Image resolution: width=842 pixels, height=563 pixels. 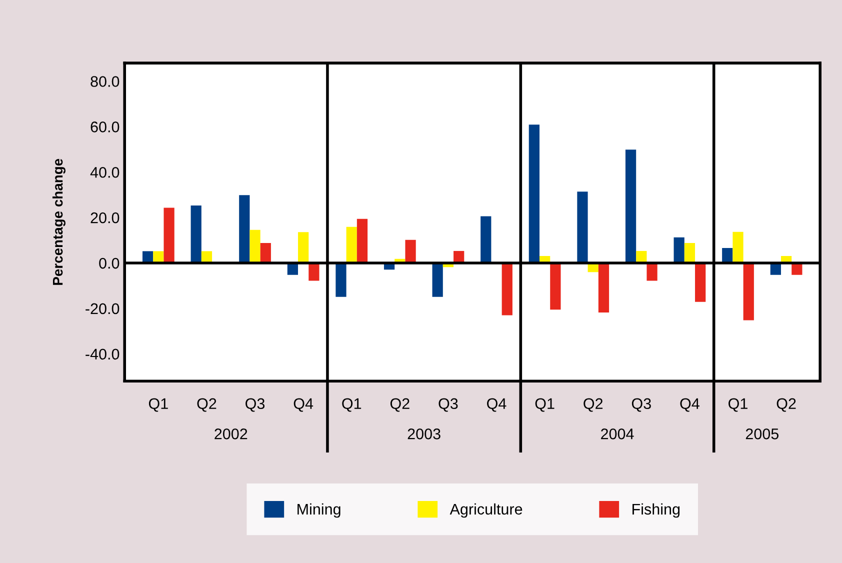 I want to click on y-tick-label: 0.0, so click(x=109, y=263).